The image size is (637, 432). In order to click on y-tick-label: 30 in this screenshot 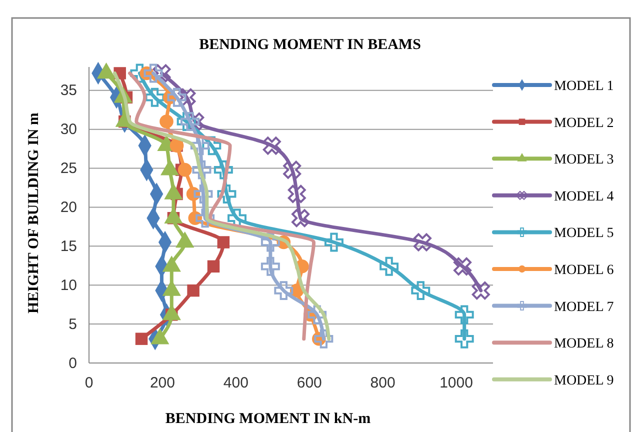, I will do `click(68, 129)`.